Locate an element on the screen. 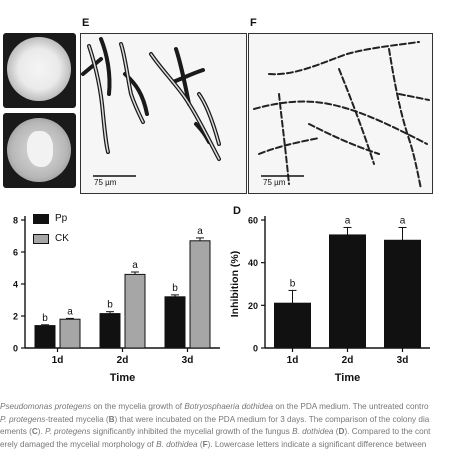 The height and width of the screenshot is (474, 474). y-tick-label: 8 is located at coordinates (15, 221).